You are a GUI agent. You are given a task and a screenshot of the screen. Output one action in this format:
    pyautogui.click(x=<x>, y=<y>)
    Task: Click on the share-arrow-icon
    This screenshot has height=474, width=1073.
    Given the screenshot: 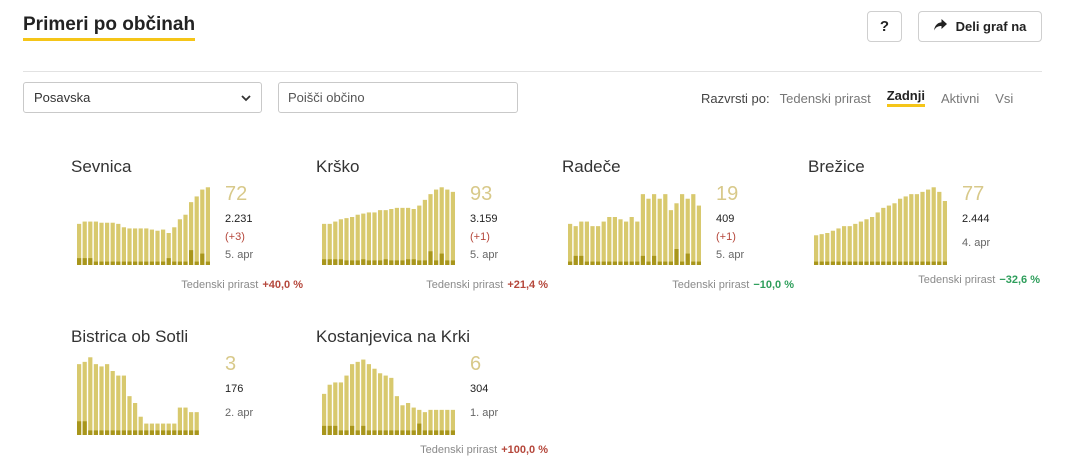 What is the action you would take?
    pyautogui.click(x=940, y=26)
    